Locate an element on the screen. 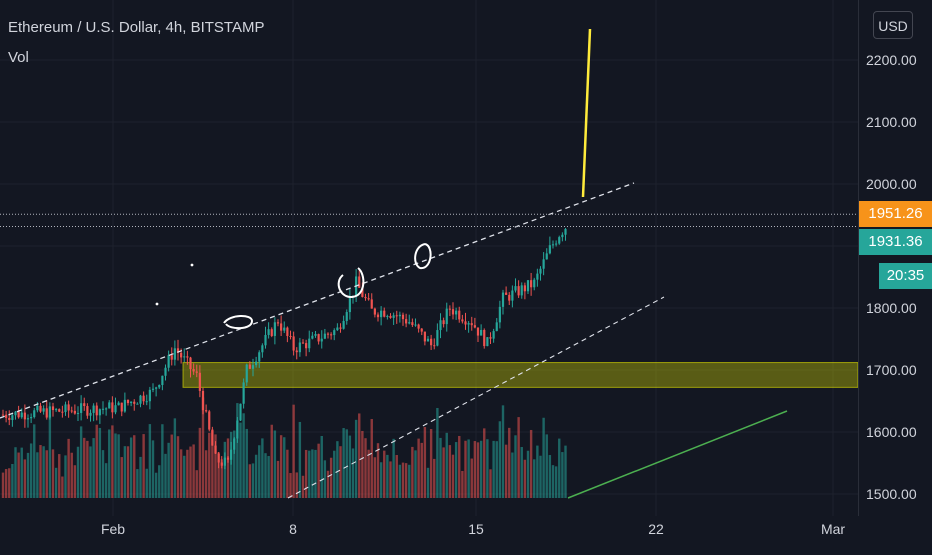 The image size is (932, 555). dot-annotation is located at coordinates (157, 304).